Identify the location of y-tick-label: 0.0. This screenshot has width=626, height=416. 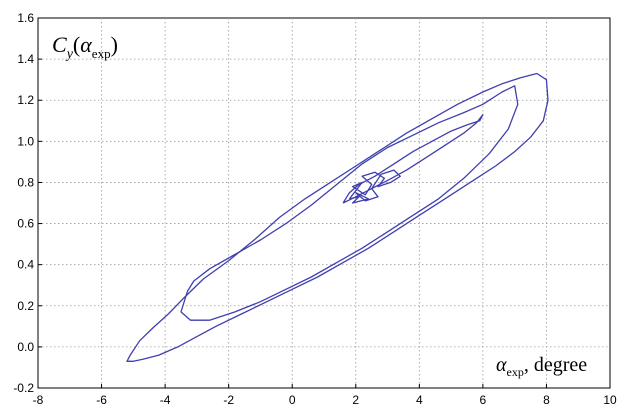
(25, 347).